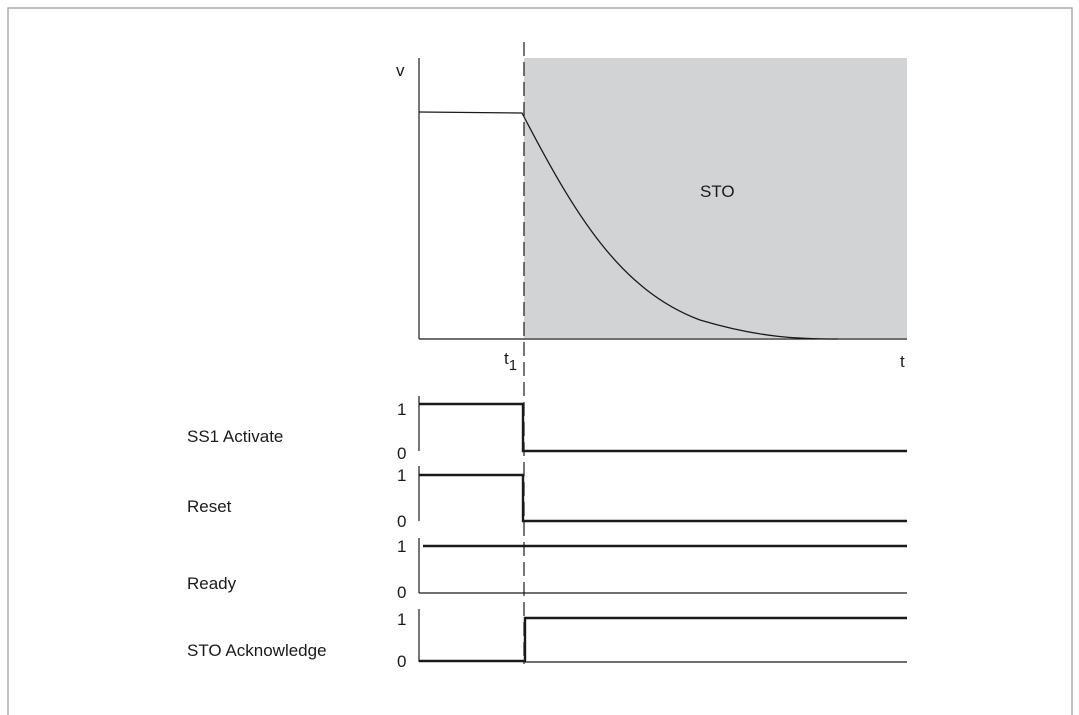 The width and height of the screenshot is (1079, 715). I want to click on sto-region-label: STO, so click(717, 191).